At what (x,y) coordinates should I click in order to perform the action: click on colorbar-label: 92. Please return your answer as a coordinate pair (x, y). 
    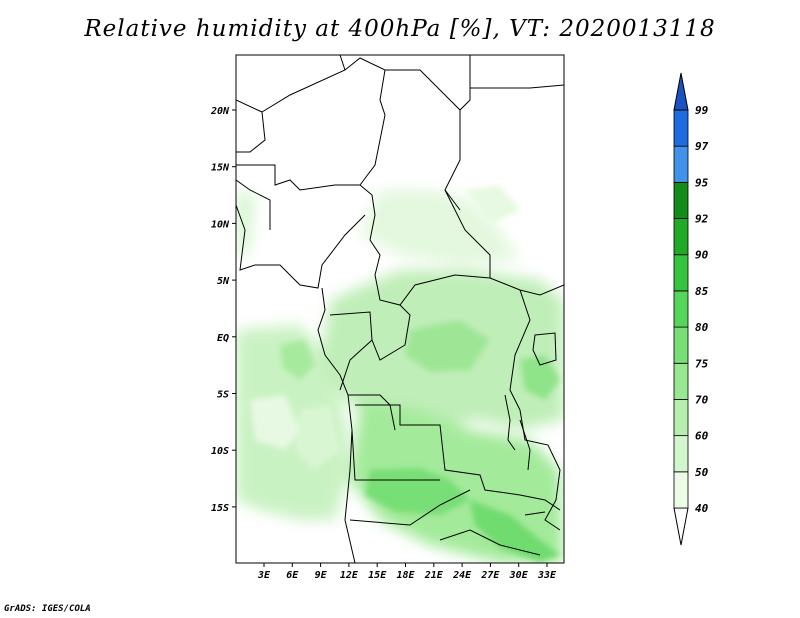
    Looking at the image, I should click on (702, 219).